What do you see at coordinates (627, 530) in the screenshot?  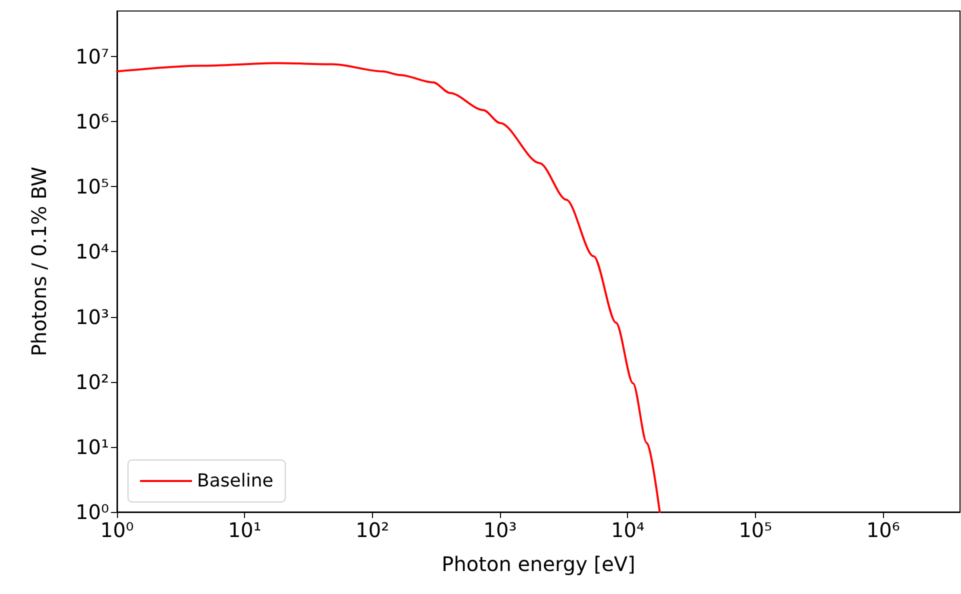 I see `x-tick-label: 10⁴` at bounding box center [627, 530].